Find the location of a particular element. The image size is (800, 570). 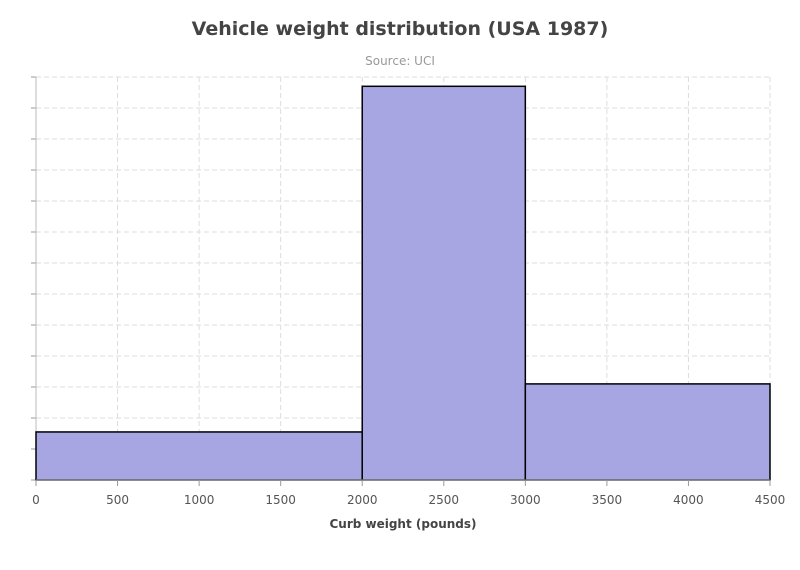

chart-title: Vehicle weight distribution (USA 1987) is located at coordinates (400, 29).